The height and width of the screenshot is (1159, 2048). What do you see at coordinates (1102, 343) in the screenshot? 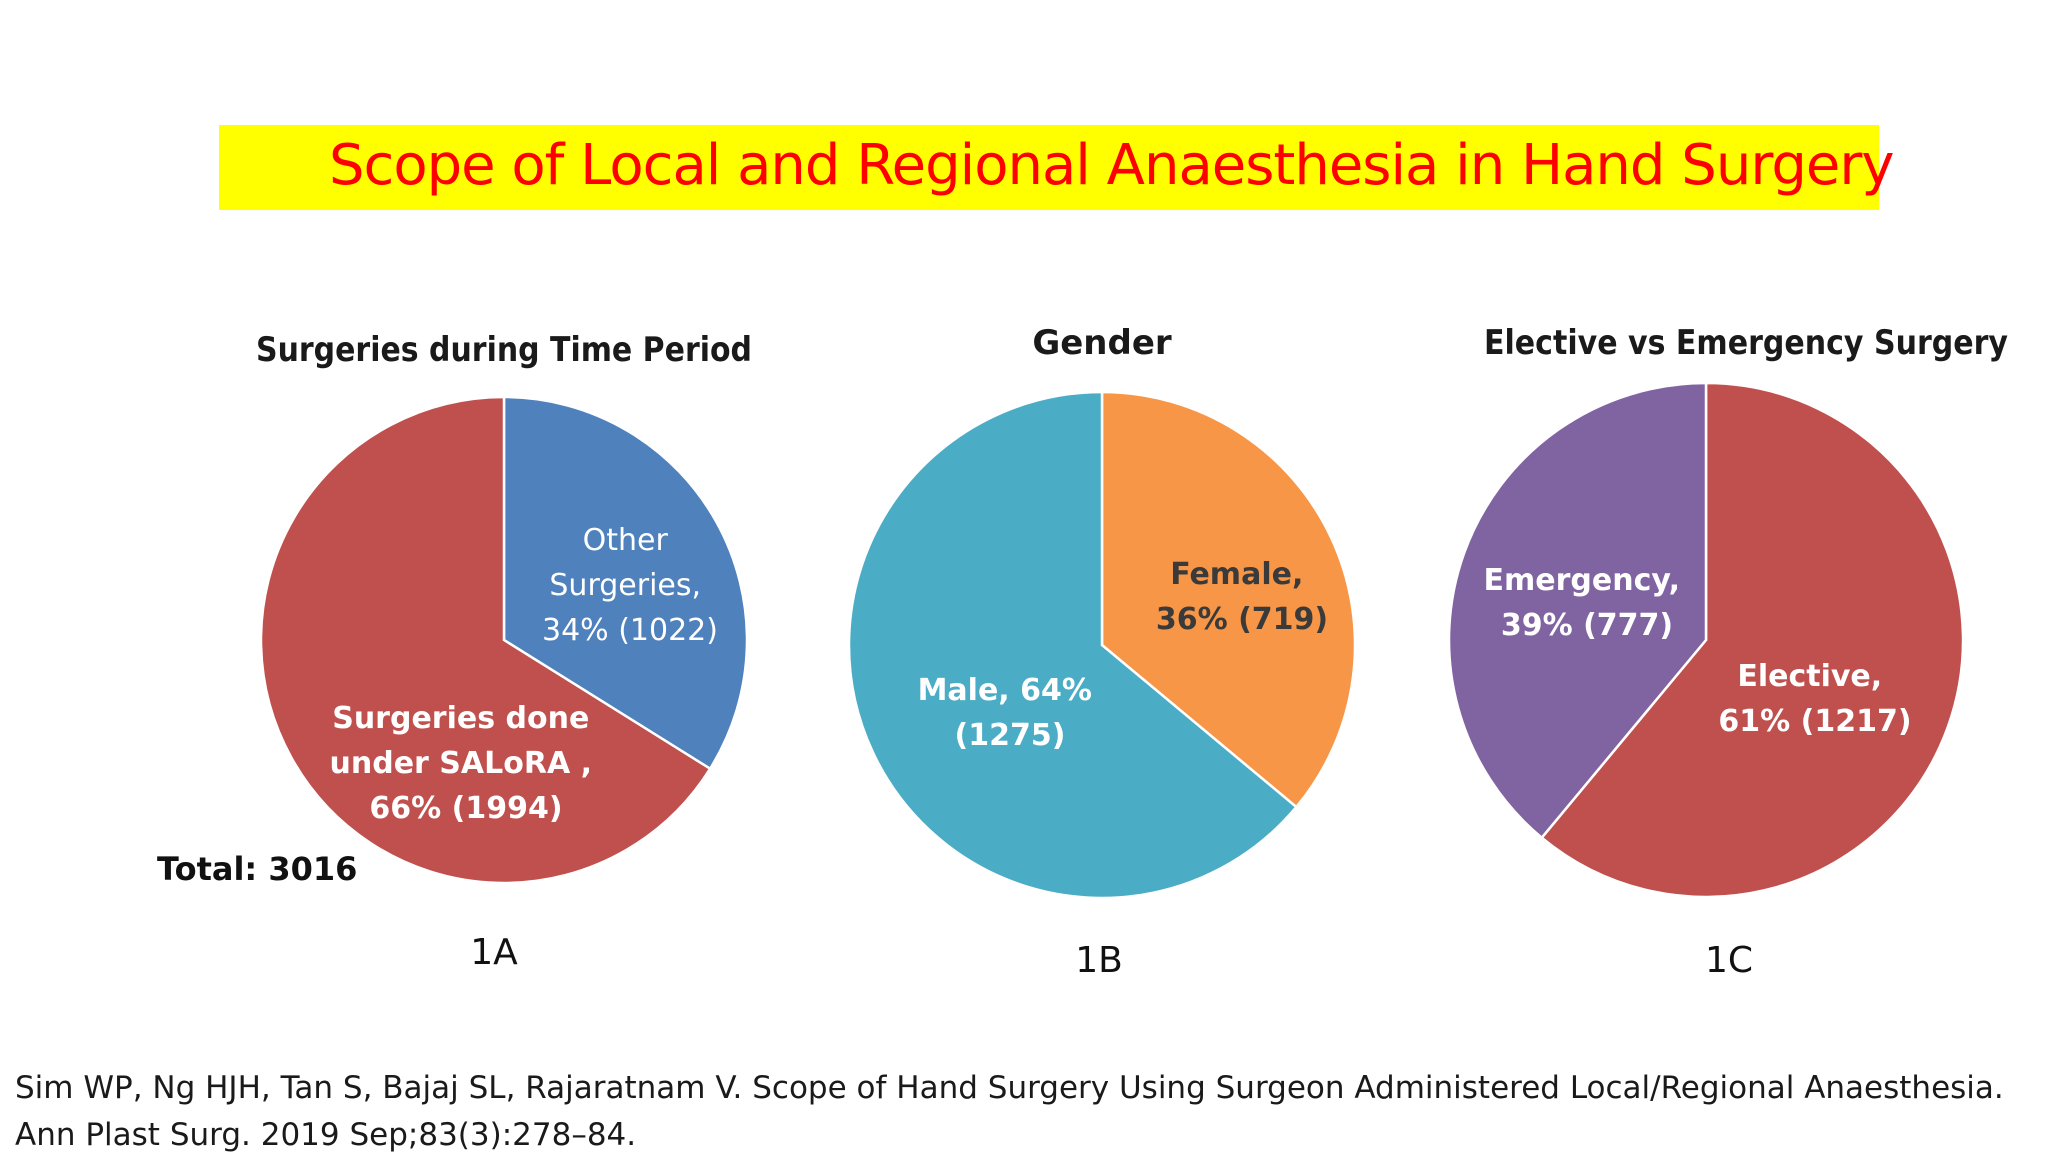
I see `chart-1b-title: Gender` at bounding box center [1102, 343].